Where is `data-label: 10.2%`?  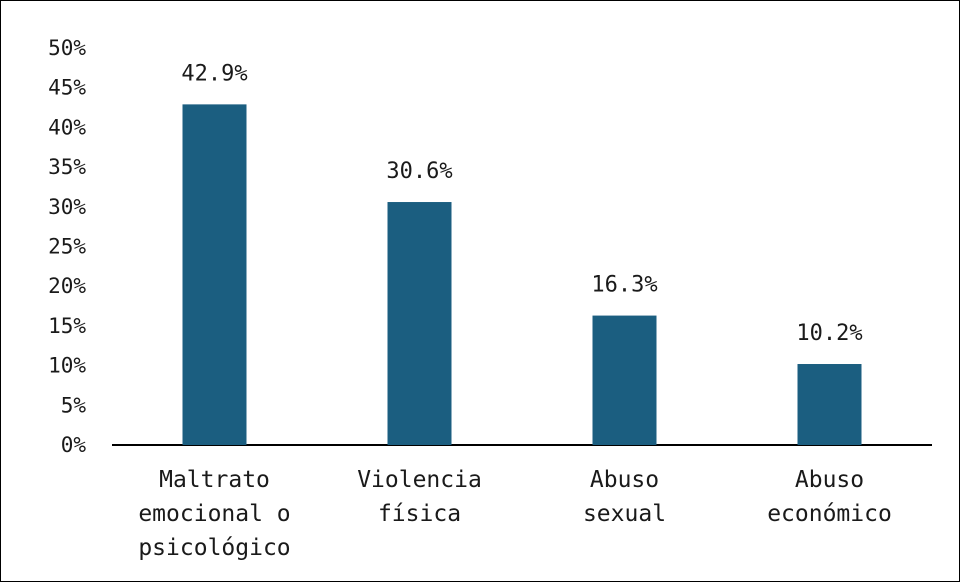
data-label: 10.2% is located at coordinates (829, 333).